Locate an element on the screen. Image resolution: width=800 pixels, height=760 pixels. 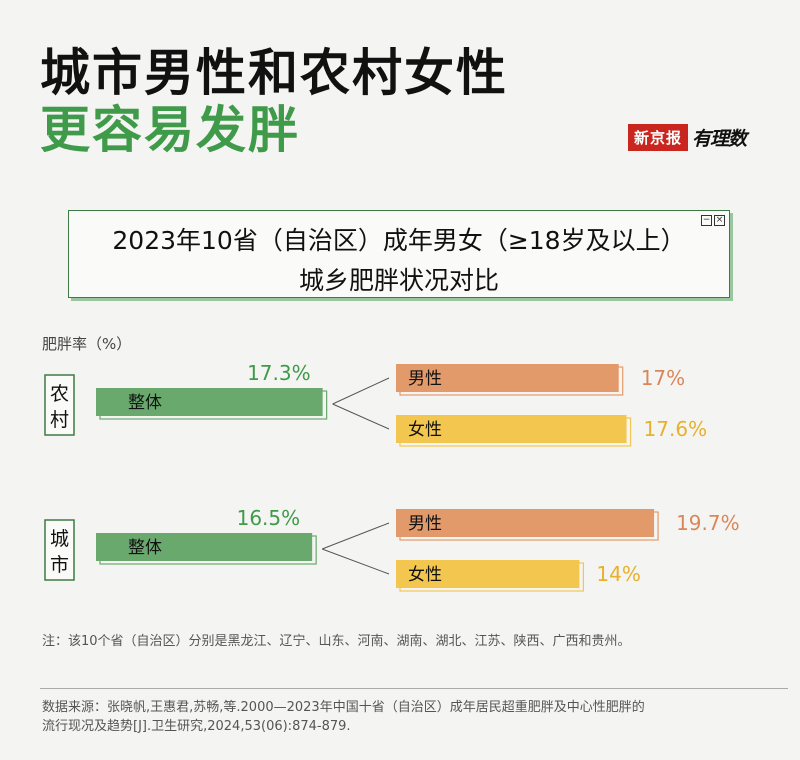
subtitle-line1: 2023年10省（自治区）成年男女（≥18岁及以上） is located at coordinates (399, 240).